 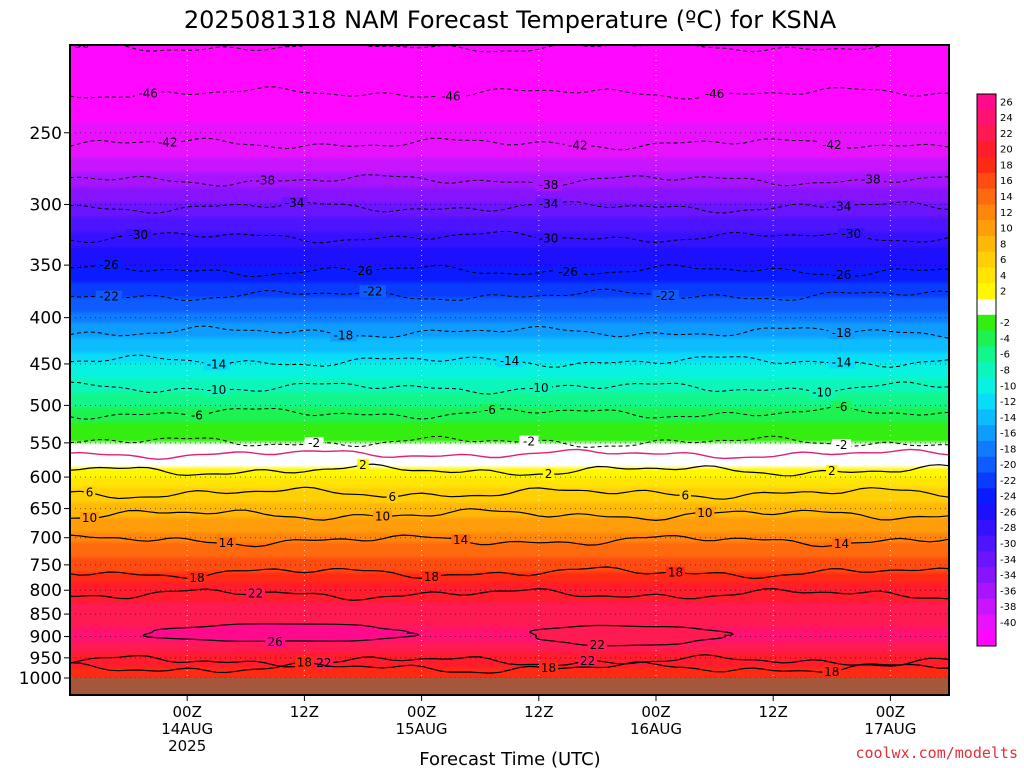 What do you see at coordinates (46, 134) in the screenshot?
I see `y-tick-label: 250` at bounding box center [46, 134].